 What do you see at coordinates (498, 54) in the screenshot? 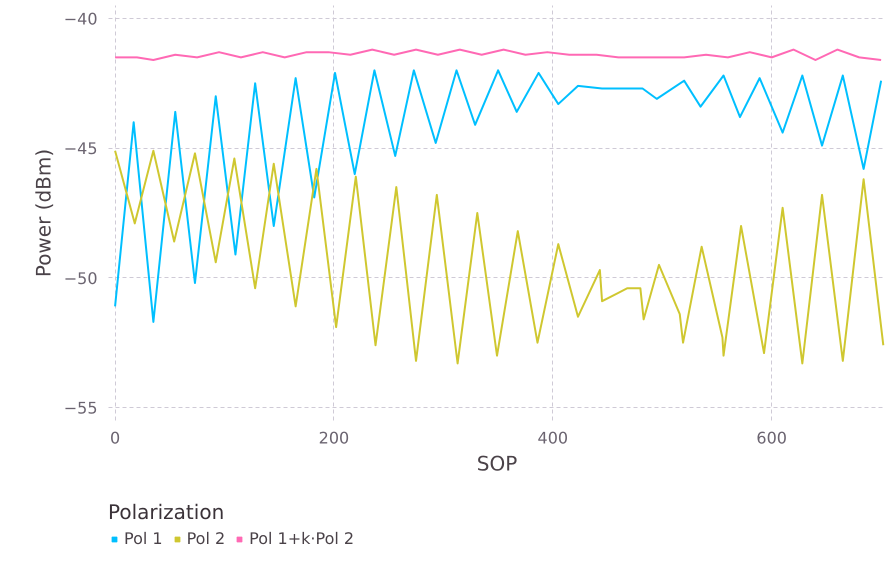
I see `line-series` at bounding box center [498, 54].